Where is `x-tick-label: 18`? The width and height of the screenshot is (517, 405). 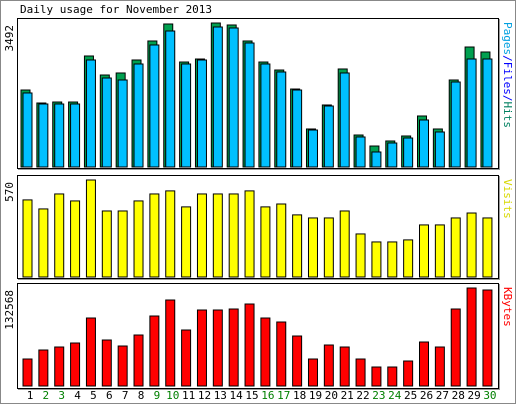 x-tick-label: 18 is located at coordinates (299, 395).